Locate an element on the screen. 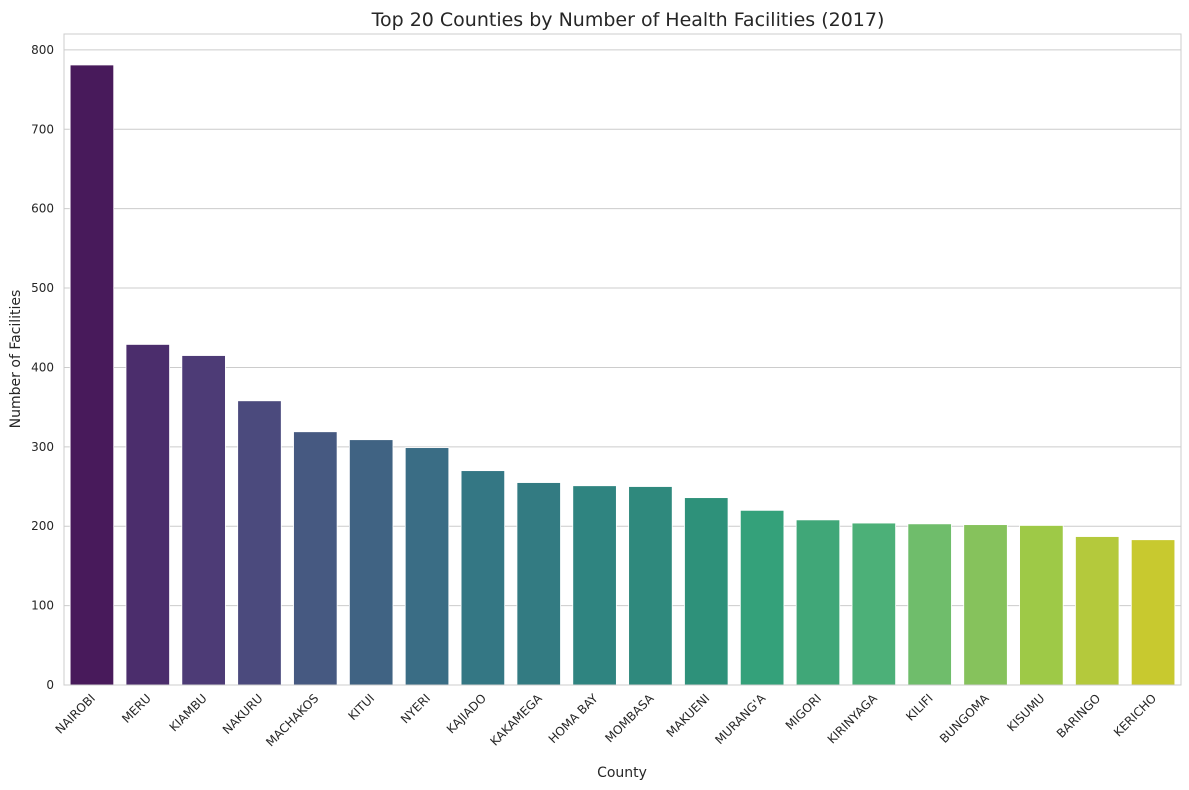  bar-machakos is located at coordinates (315, 558).